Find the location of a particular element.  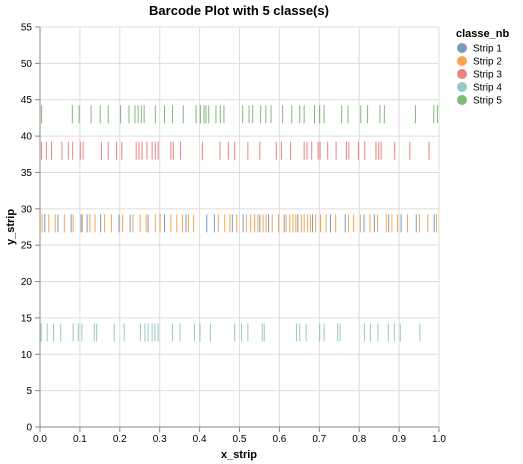

x-tick-label: 0.8 is located at coordinates (359, 439).